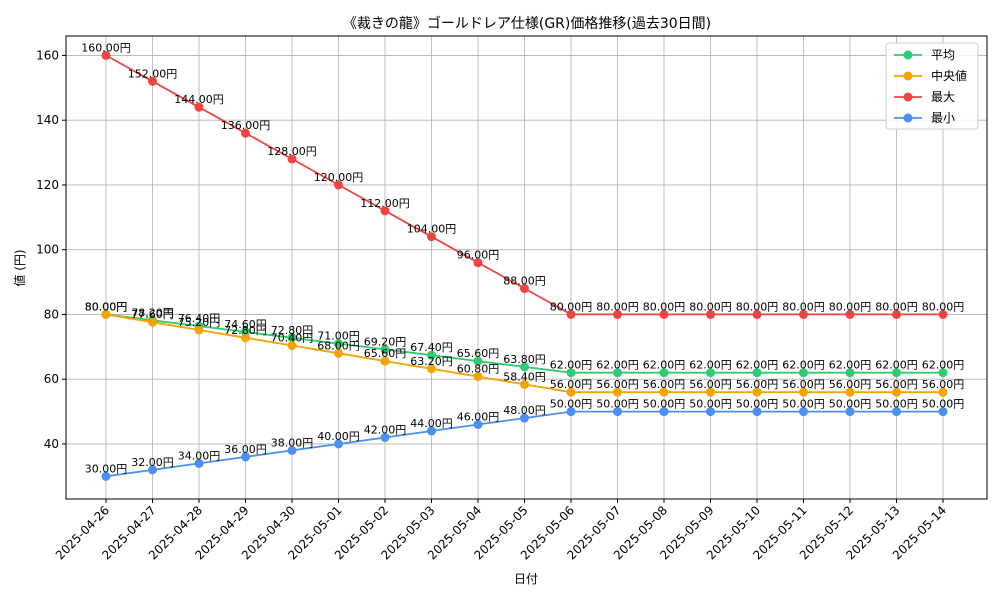 This screenshot has height=604, width=1000. What do you see at coordinates (932, 86) in the screenshot?
I see `legend-frame` at bounding box center [932, 86].